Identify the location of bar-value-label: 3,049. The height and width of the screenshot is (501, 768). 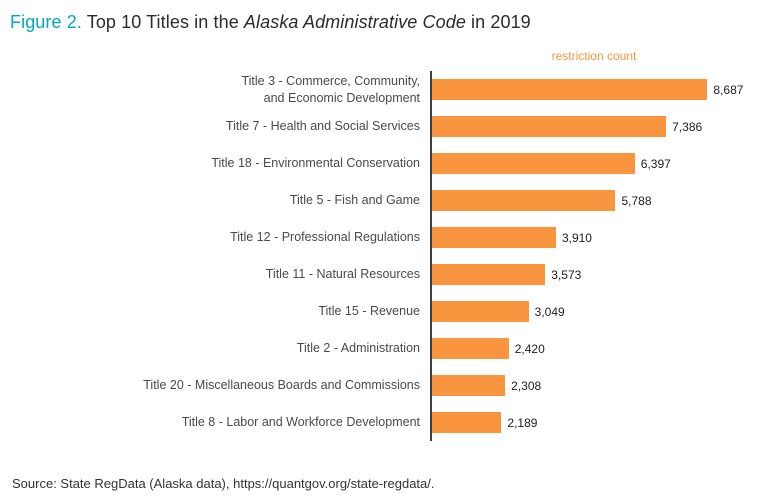
(549, 311).